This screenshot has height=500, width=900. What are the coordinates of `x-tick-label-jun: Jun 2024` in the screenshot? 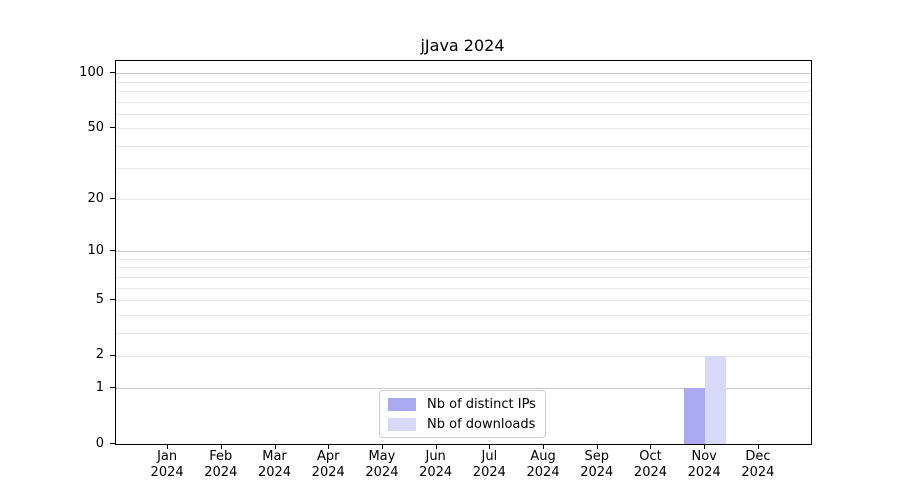 It's located at (436, 464).